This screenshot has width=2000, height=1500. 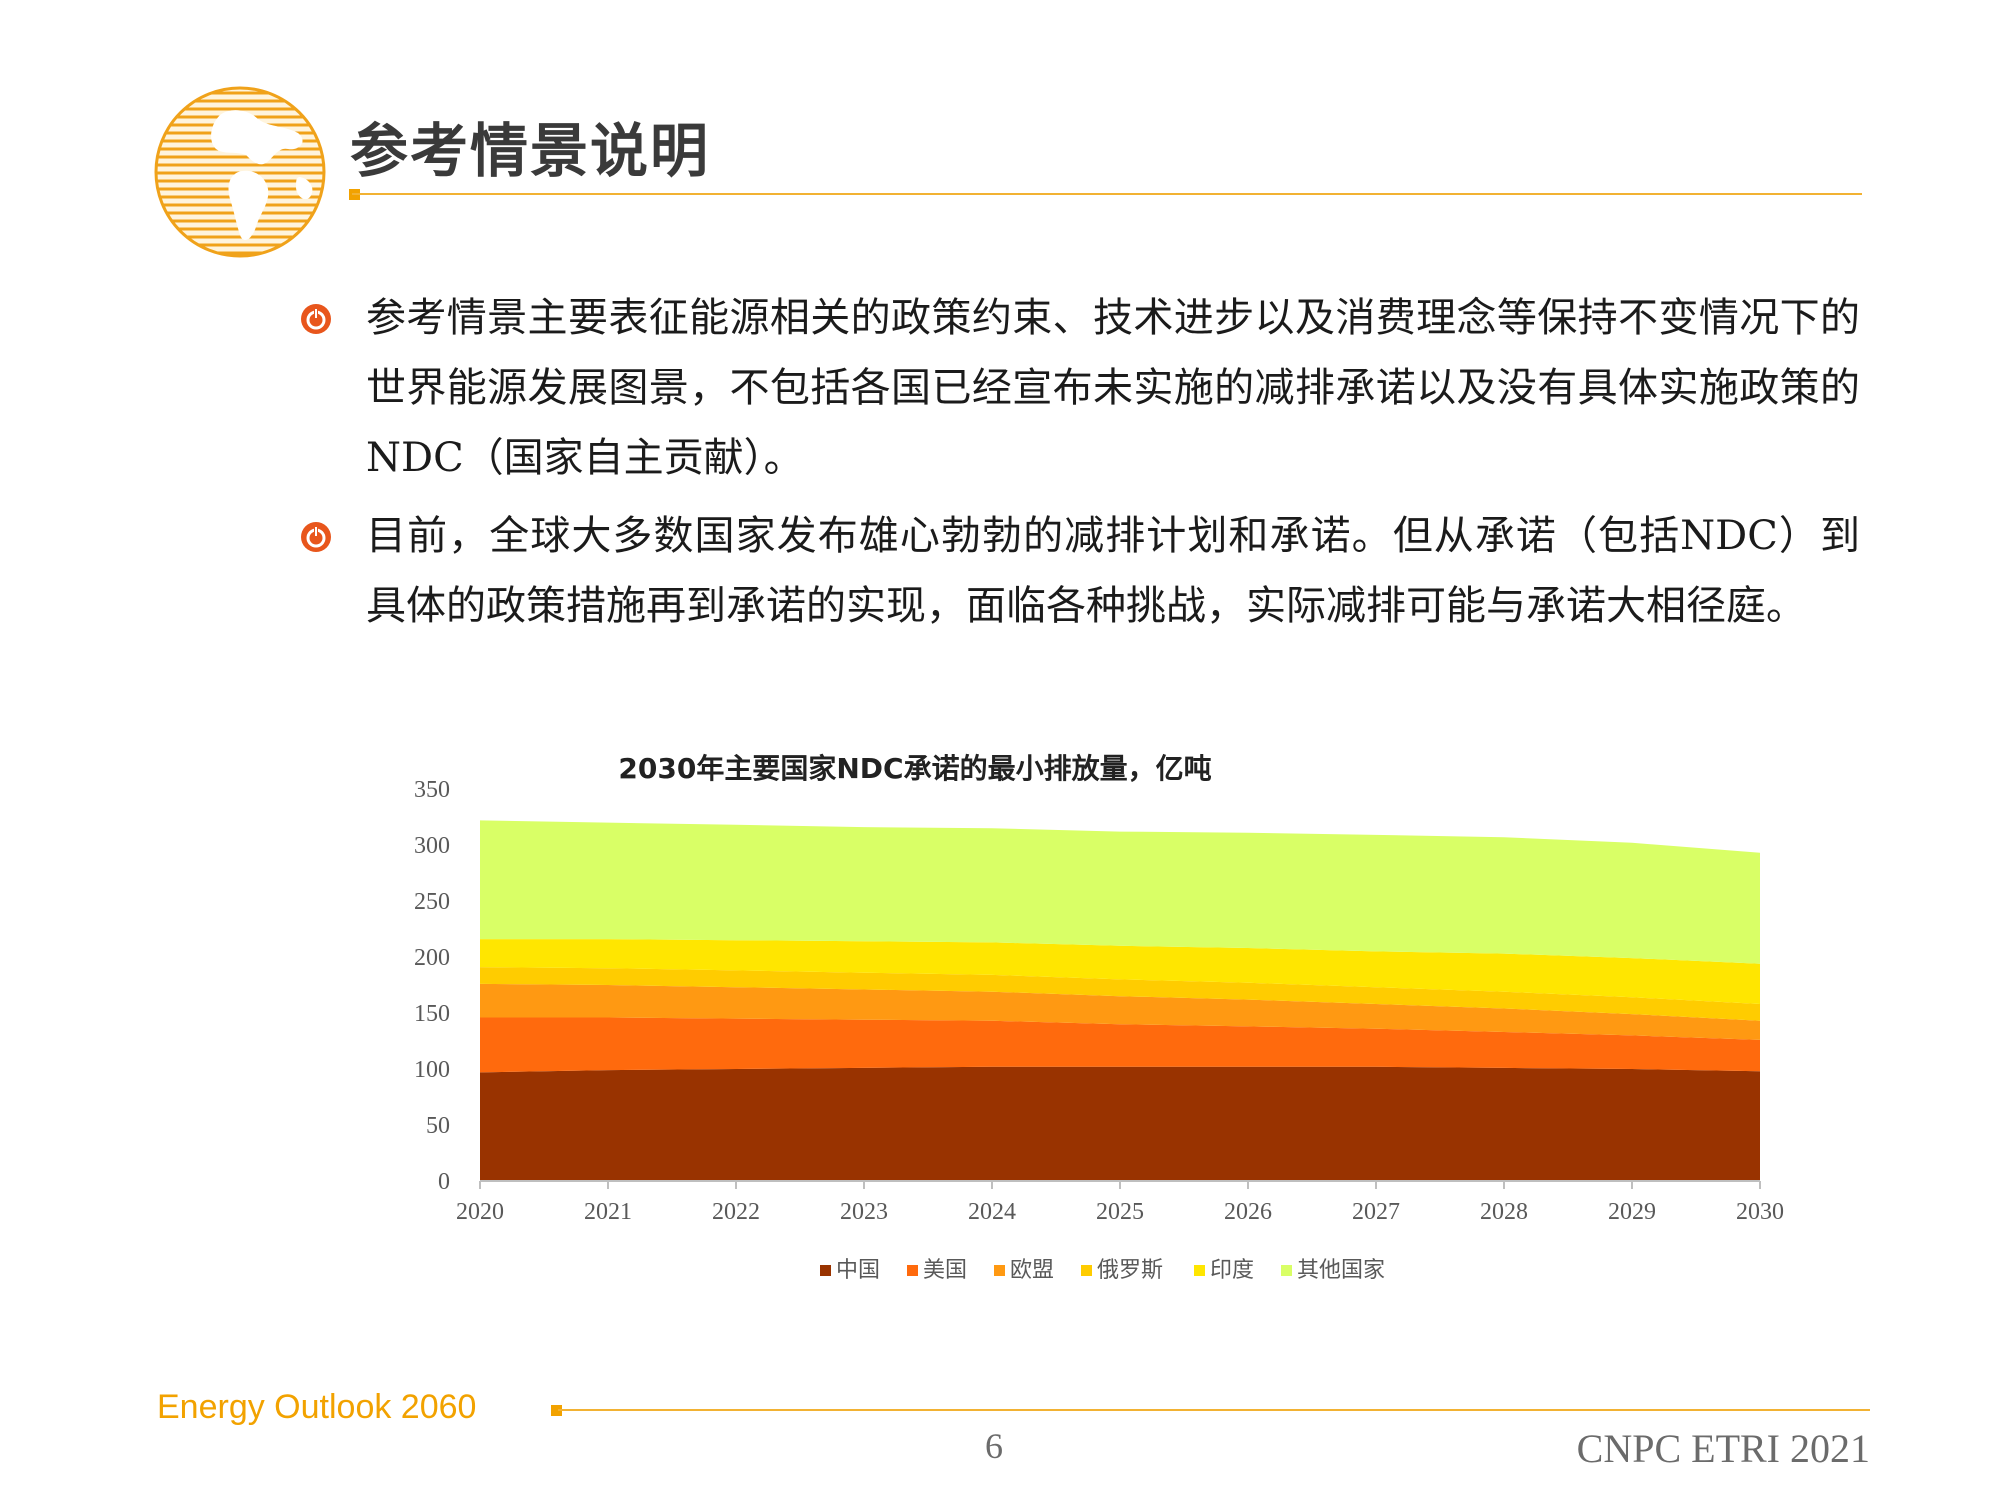 I want to click on legend-label: 欧盟, so click(x=1032, y=1270).